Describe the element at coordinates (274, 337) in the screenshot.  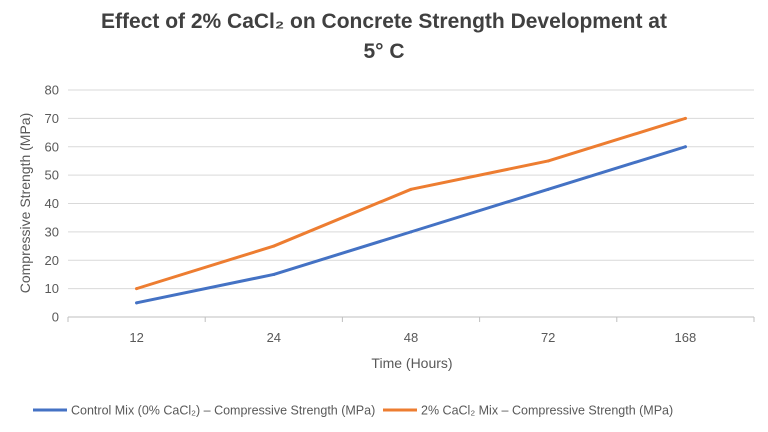
I see `x-tick-label: 24` at that location.